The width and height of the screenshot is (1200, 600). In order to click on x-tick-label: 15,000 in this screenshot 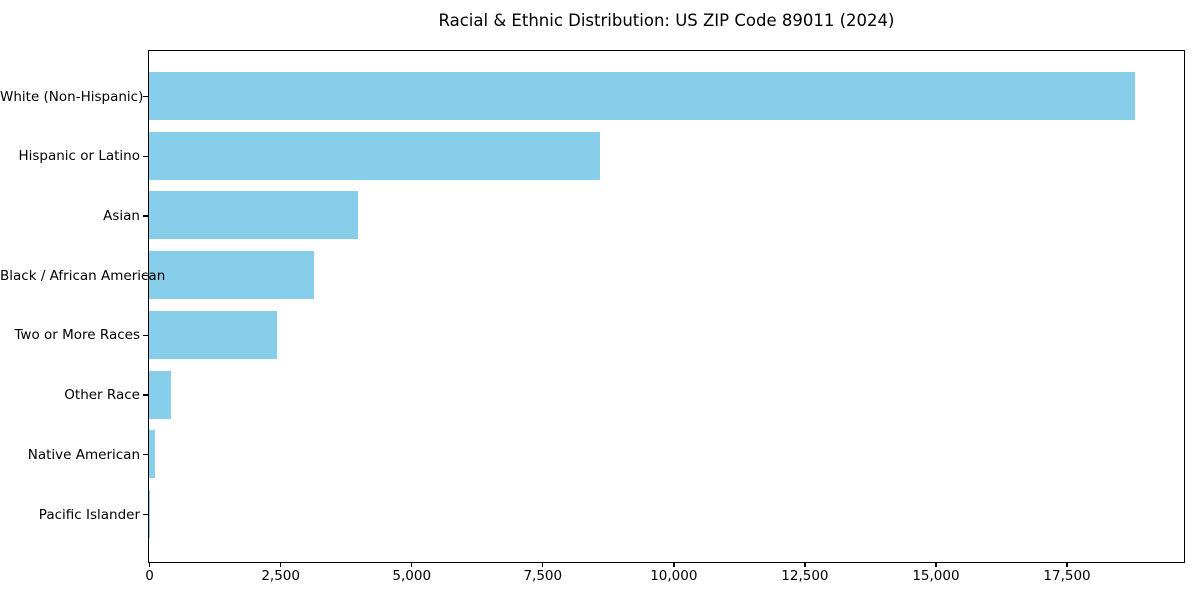, I will do `click(936, 576)`.